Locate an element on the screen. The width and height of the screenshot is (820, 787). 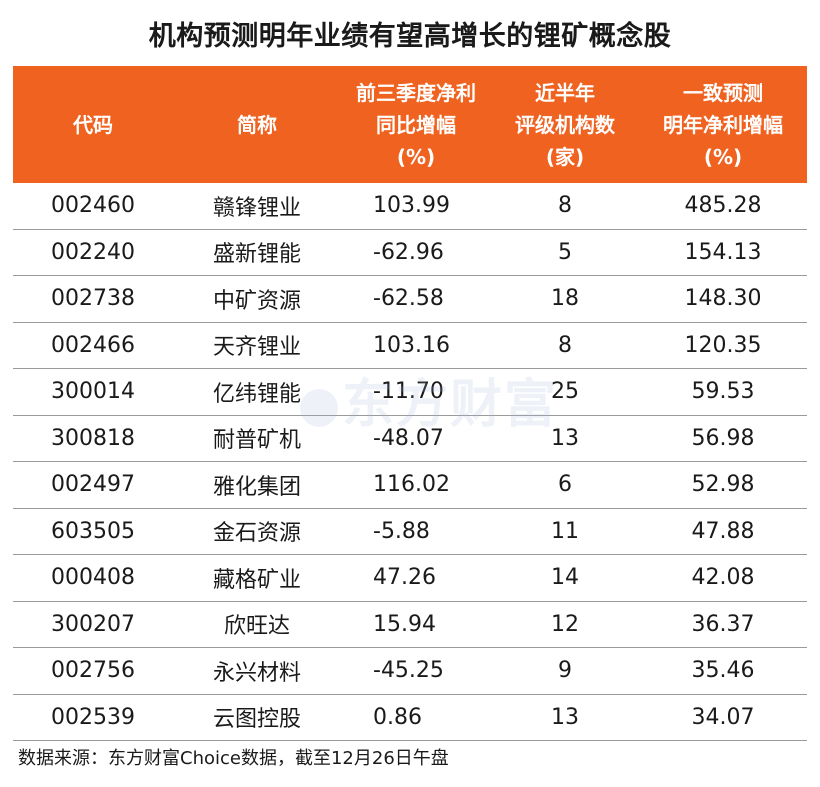
cell-profit-growth: -62.96 is located at coordinates (408, 252).